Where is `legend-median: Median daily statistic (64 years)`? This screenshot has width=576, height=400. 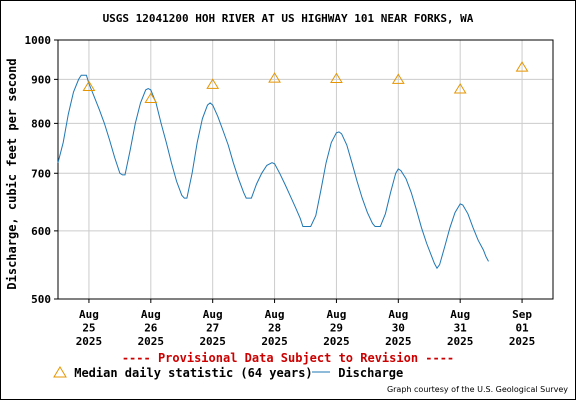
legend-median: Median daily statistic (64 years) is located at coordinates (183, 373).